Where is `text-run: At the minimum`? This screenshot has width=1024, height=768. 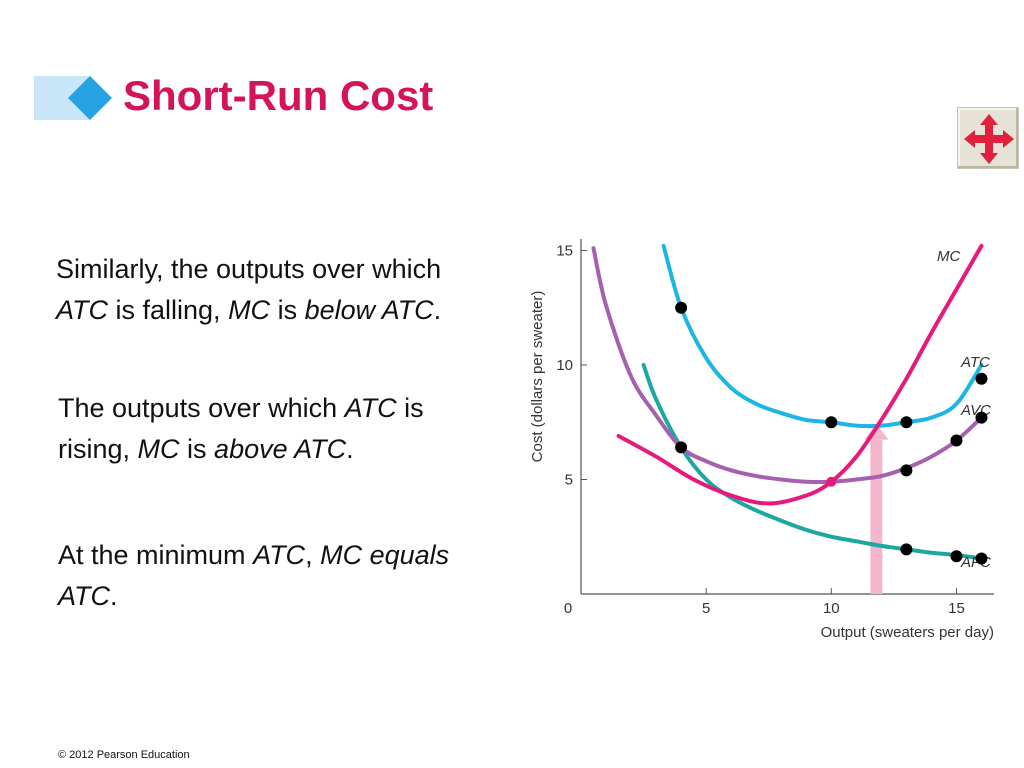
text-run: At the minimum is located at coordinates (156, 555).